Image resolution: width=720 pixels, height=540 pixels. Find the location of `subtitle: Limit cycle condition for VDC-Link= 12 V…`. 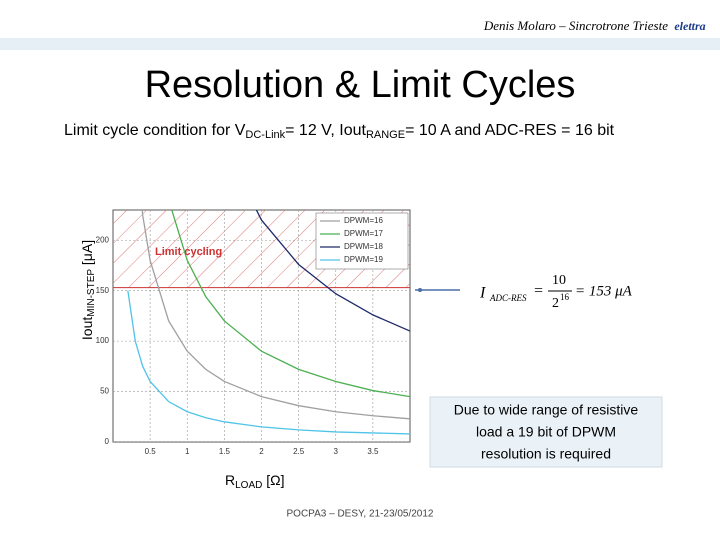

subtitle: Limit cycle condition for VDC-Link= 12 V… is located at coordinates (339, 131).